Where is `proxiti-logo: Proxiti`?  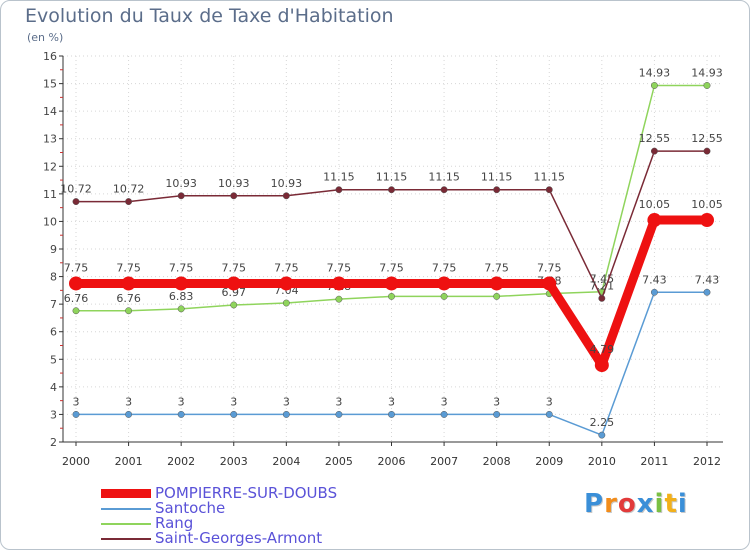
proxiti-logo: Proxiti is located at coordinates (636, 504).